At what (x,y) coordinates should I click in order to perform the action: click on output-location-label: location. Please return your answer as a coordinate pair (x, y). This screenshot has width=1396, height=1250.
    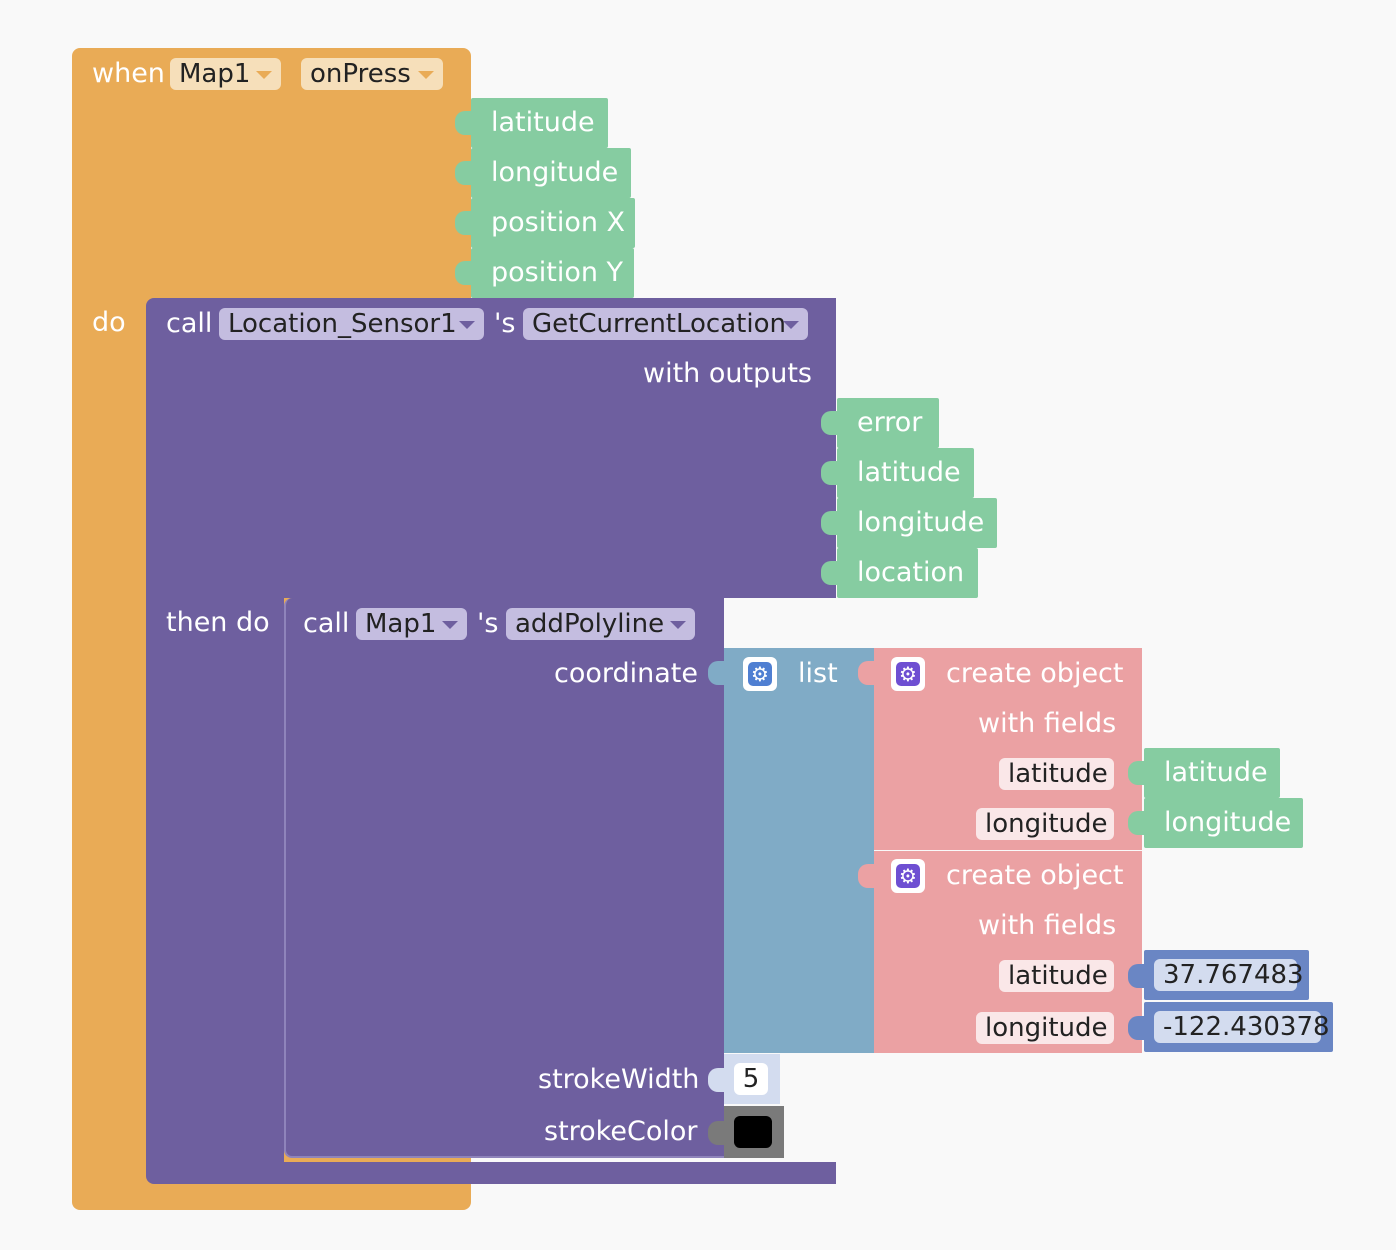
    Looking at the image, I should click on (911, 572).